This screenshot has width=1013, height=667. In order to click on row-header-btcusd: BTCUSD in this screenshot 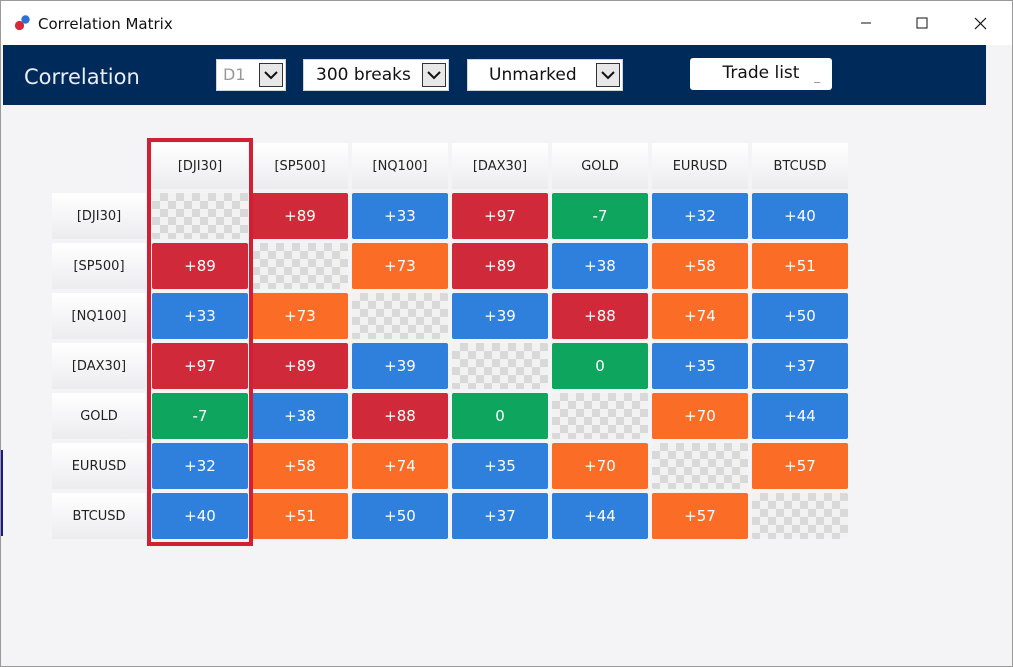, I will do `click(99, 516)`.